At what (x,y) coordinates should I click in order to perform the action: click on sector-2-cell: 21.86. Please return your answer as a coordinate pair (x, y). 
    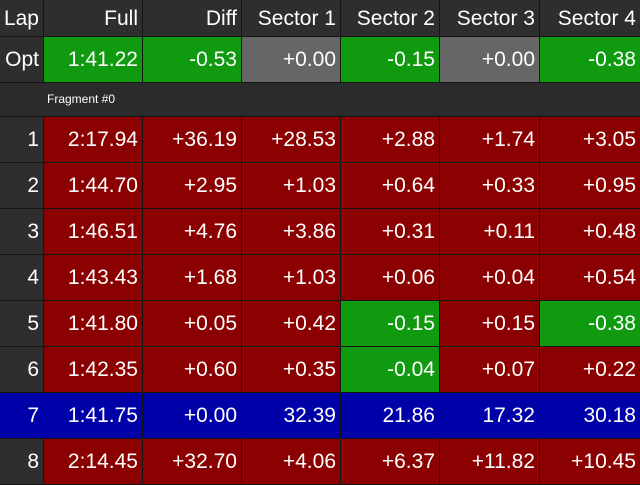
    Looking at the image, I should click on (390, 416).